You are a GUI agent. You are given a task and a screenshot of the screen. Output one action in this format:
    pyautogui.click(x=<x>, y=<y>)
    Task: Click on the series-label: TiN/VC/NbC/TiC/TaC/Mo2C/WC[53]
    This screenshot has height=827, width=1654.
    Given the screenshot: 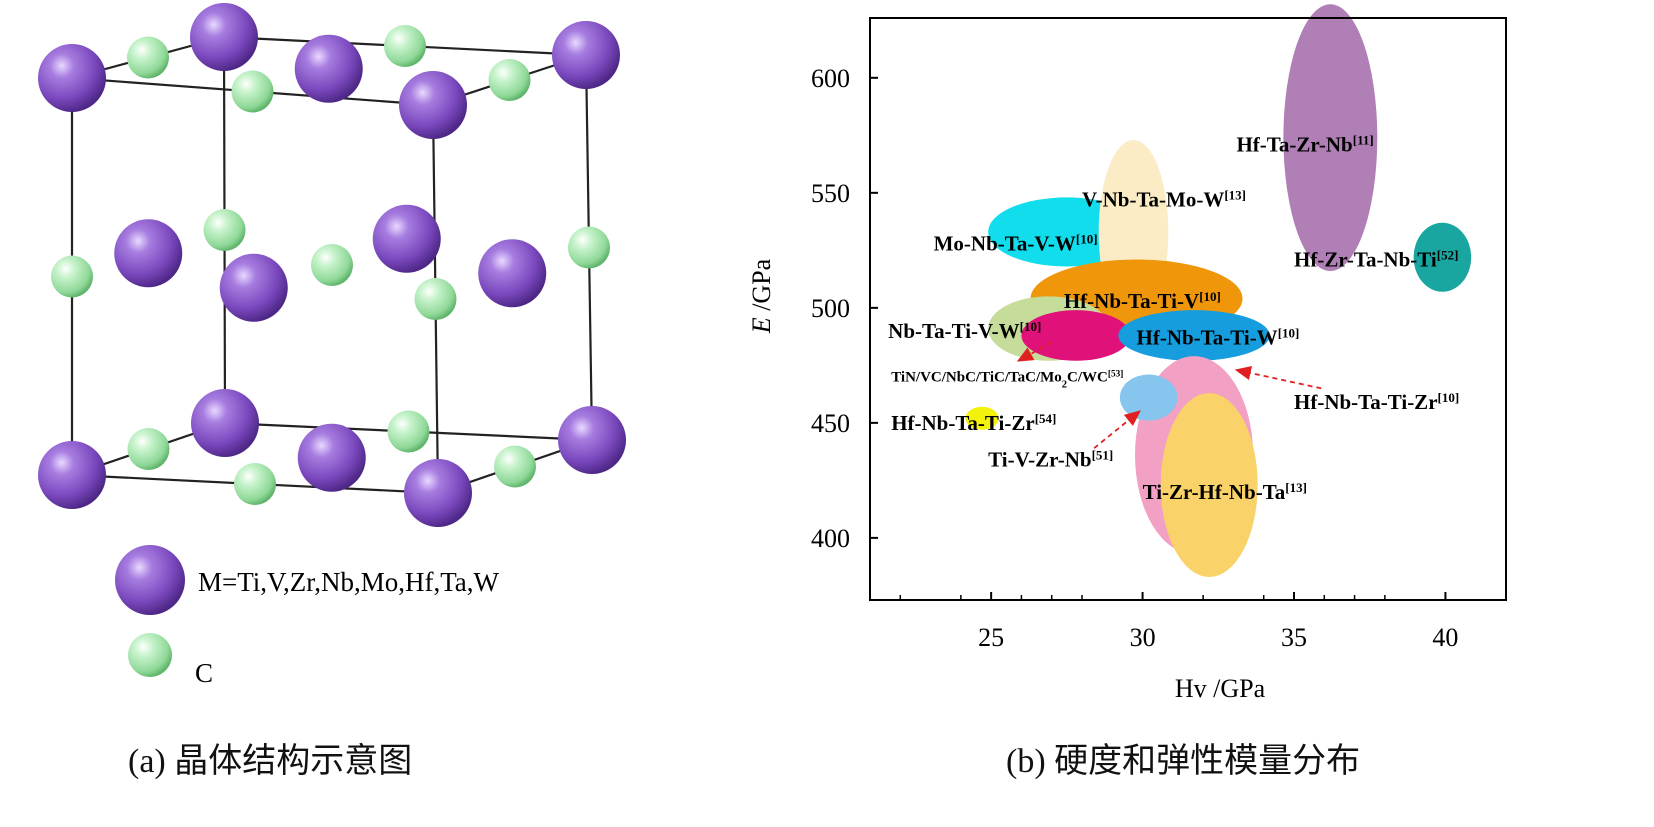 What is the action you would take?
    pyautogui.click(x=1007, y=379)
    